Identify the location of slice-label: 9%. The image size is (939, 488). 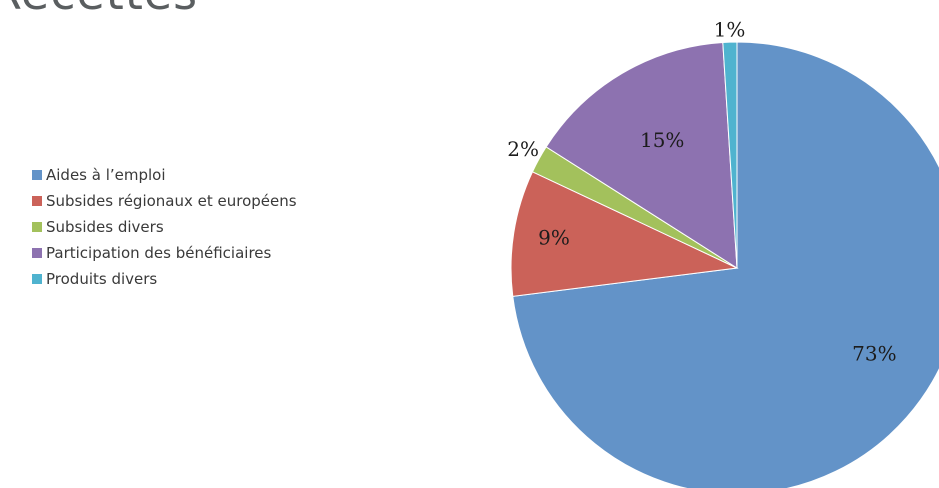
(554, 238).